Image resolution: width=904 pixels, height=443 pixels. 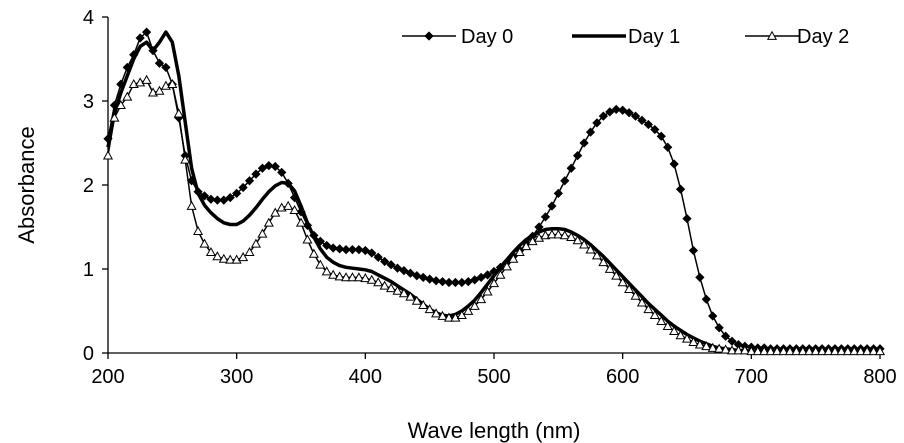 I want to click on x-axis-title: Wave length (nm), so click(x=494, y=430).